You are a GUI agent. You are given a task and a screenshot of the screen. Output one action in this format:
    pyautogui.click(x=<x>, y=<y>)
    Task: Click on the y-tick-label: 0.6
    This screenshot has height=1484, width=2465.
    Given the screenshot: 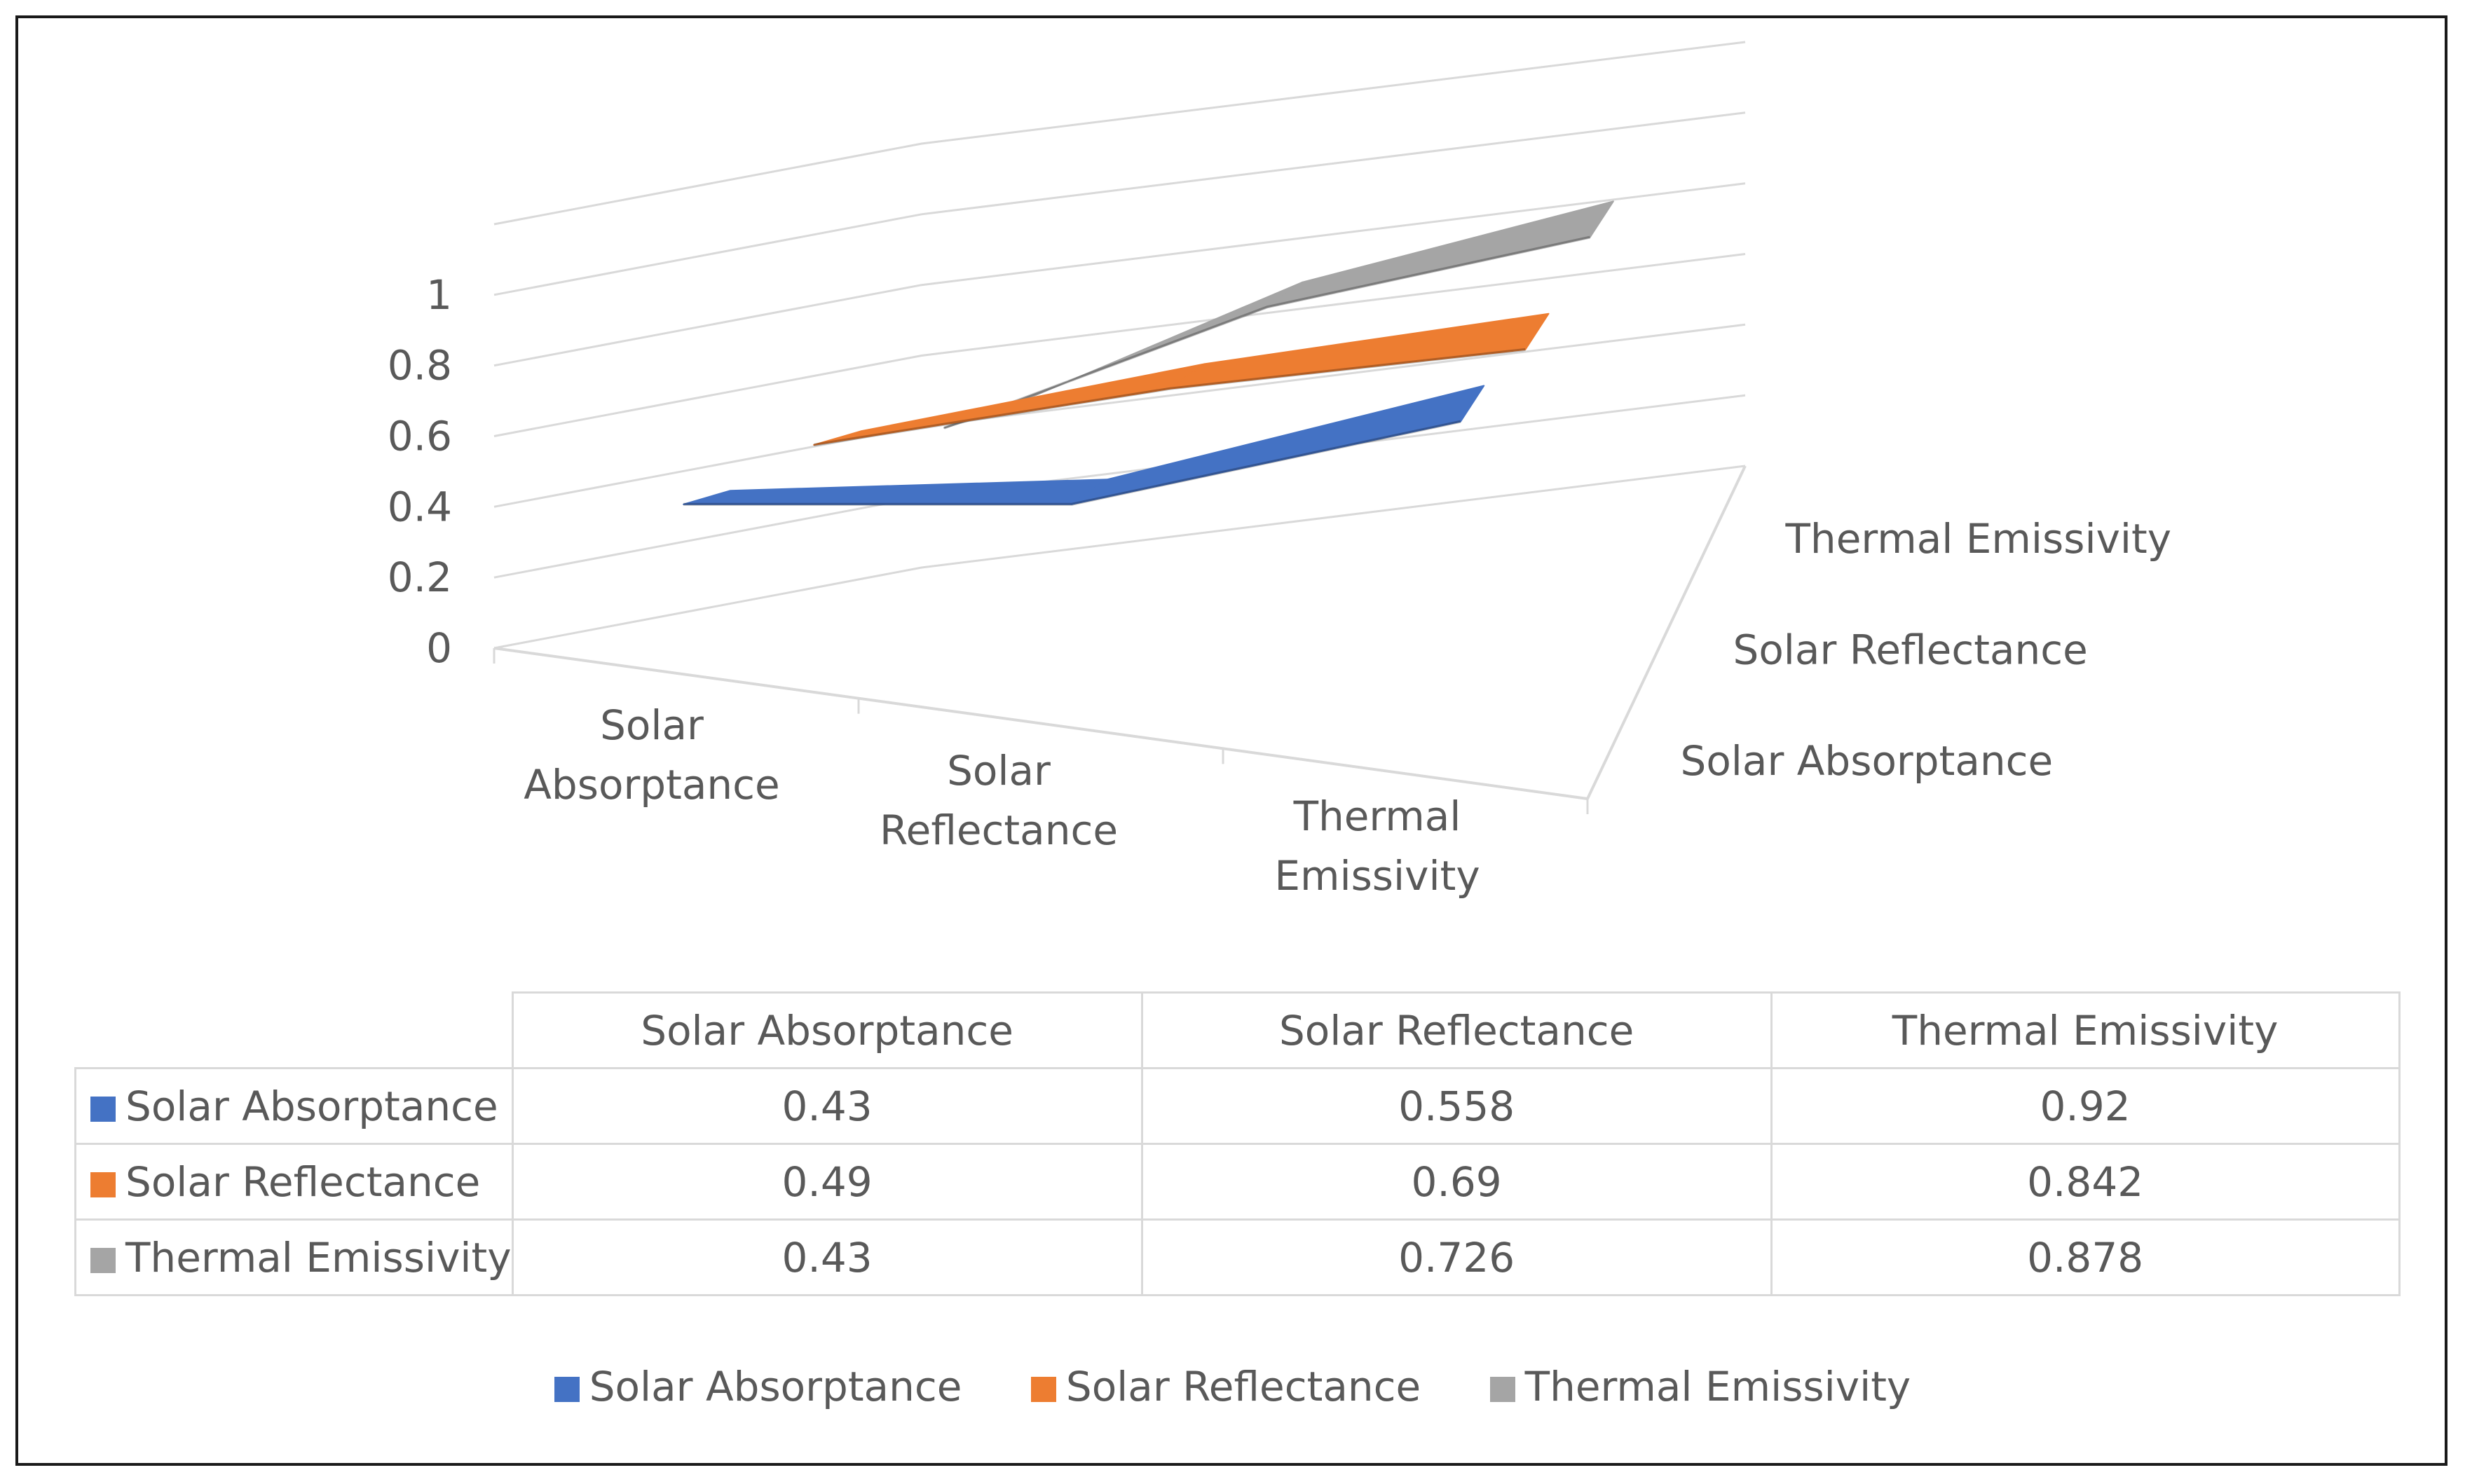 What is the action you would take?
    pyautogui.click(x=420, y=436)
    